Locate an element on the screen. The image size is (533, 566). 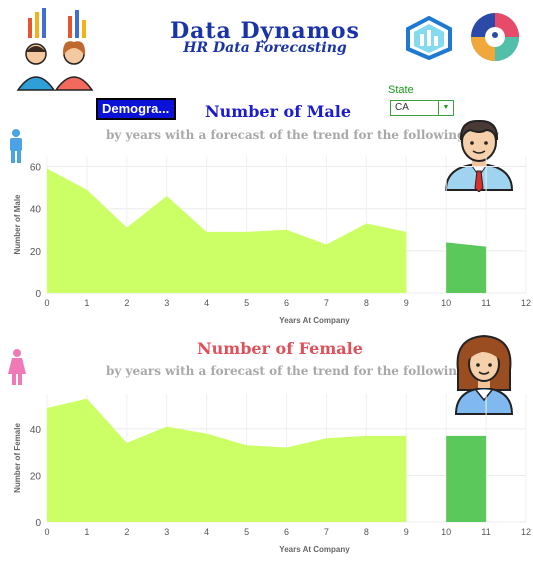
male-x-tick-label: 6 is located at coordinates (286, 303).